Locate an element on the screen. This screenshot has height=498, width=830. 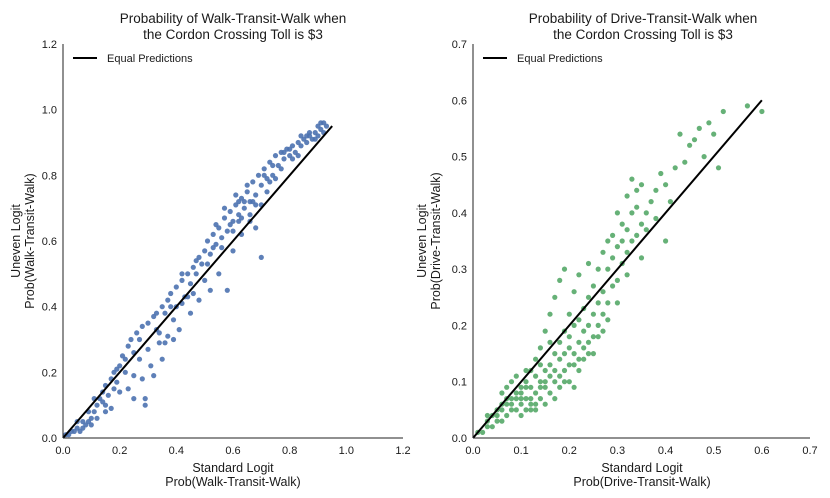
y-tick-label: 0.2 is located at coordinates (459, 326).